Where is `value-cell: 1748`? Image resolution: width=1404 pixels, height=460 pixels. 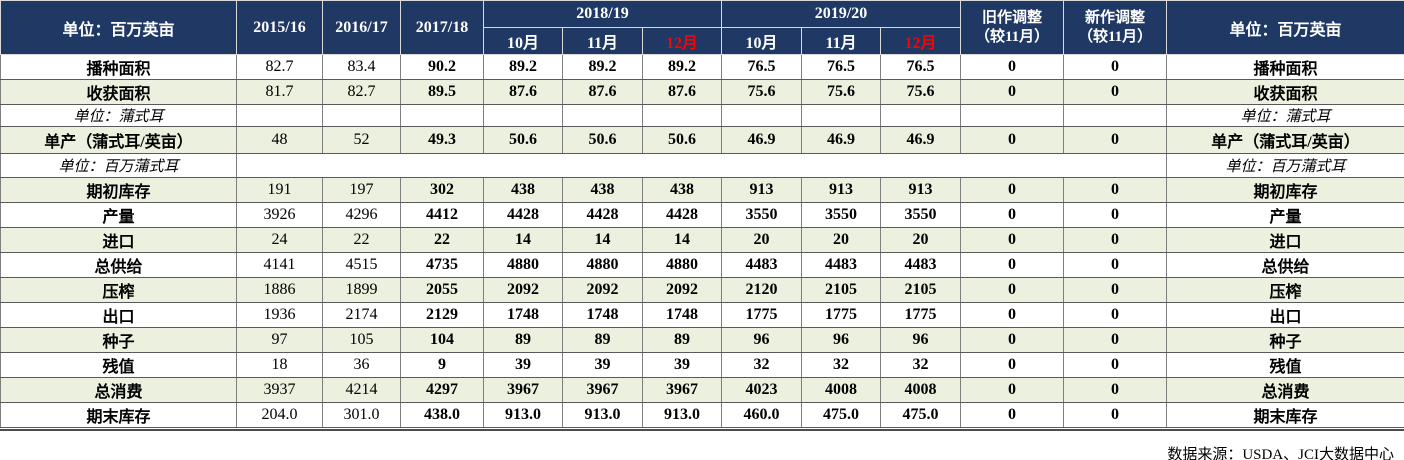 value-cell: 1748 is located at coordinates (602, 315).